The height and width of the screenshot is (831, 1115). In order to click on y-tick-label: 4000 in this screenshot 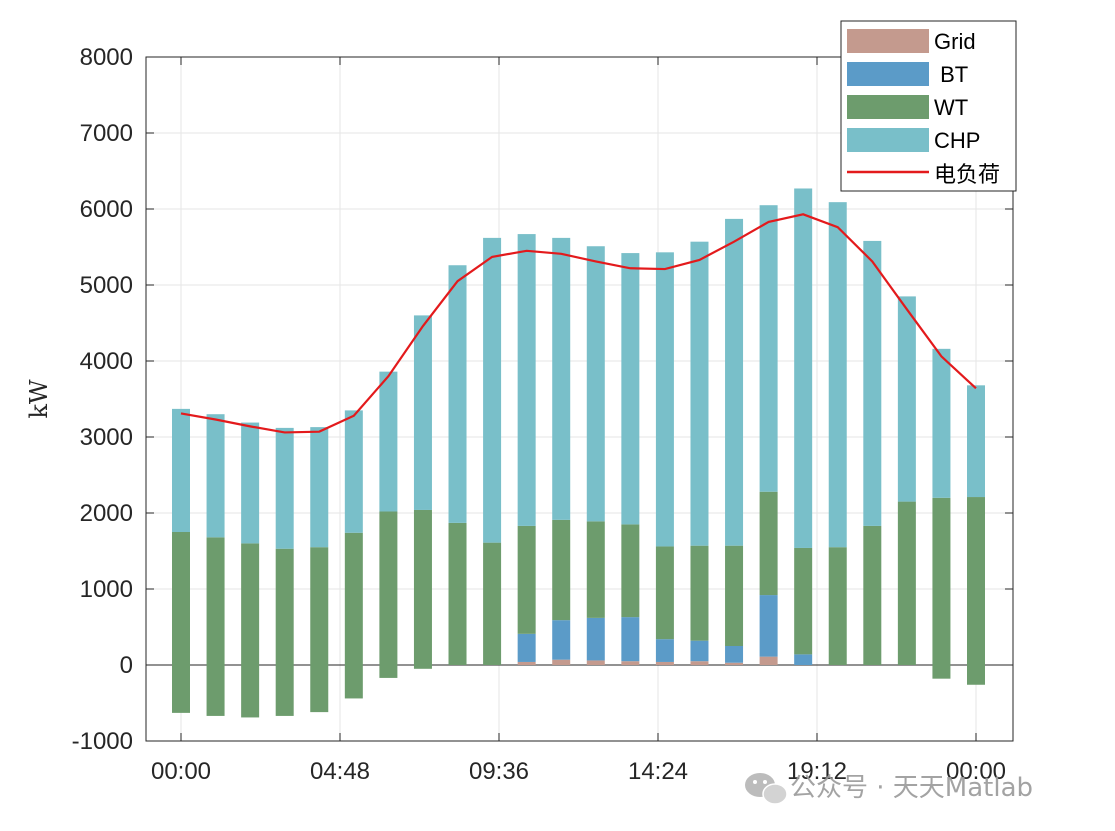, I will do `click(106, 361)`.